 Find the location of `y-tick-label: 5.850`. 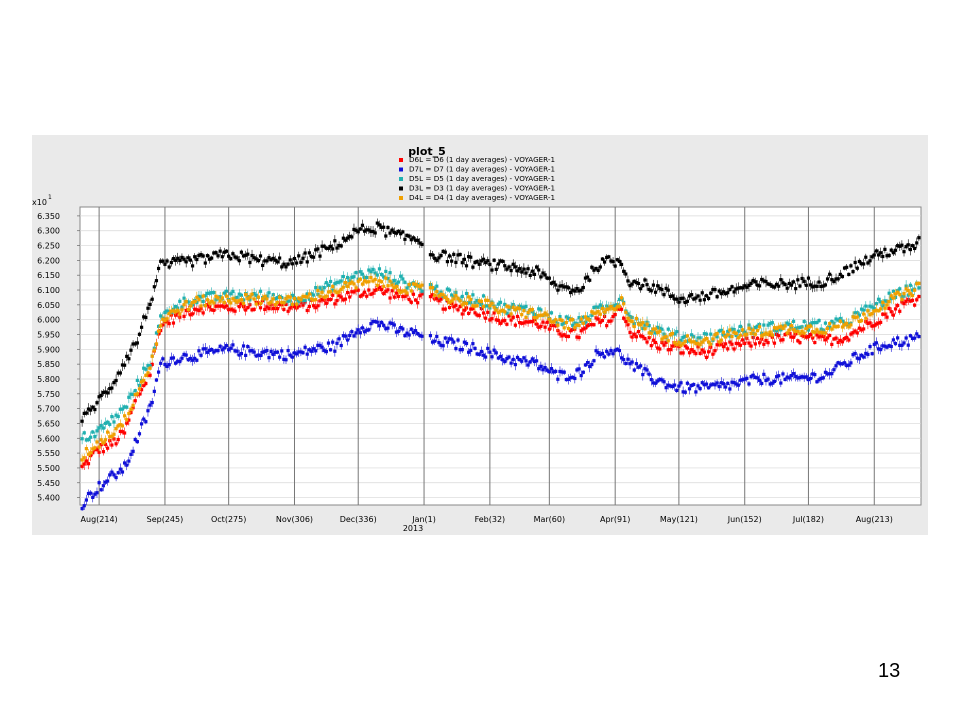

y-tick-label: 5.850 is located at coordinates (48, 364).